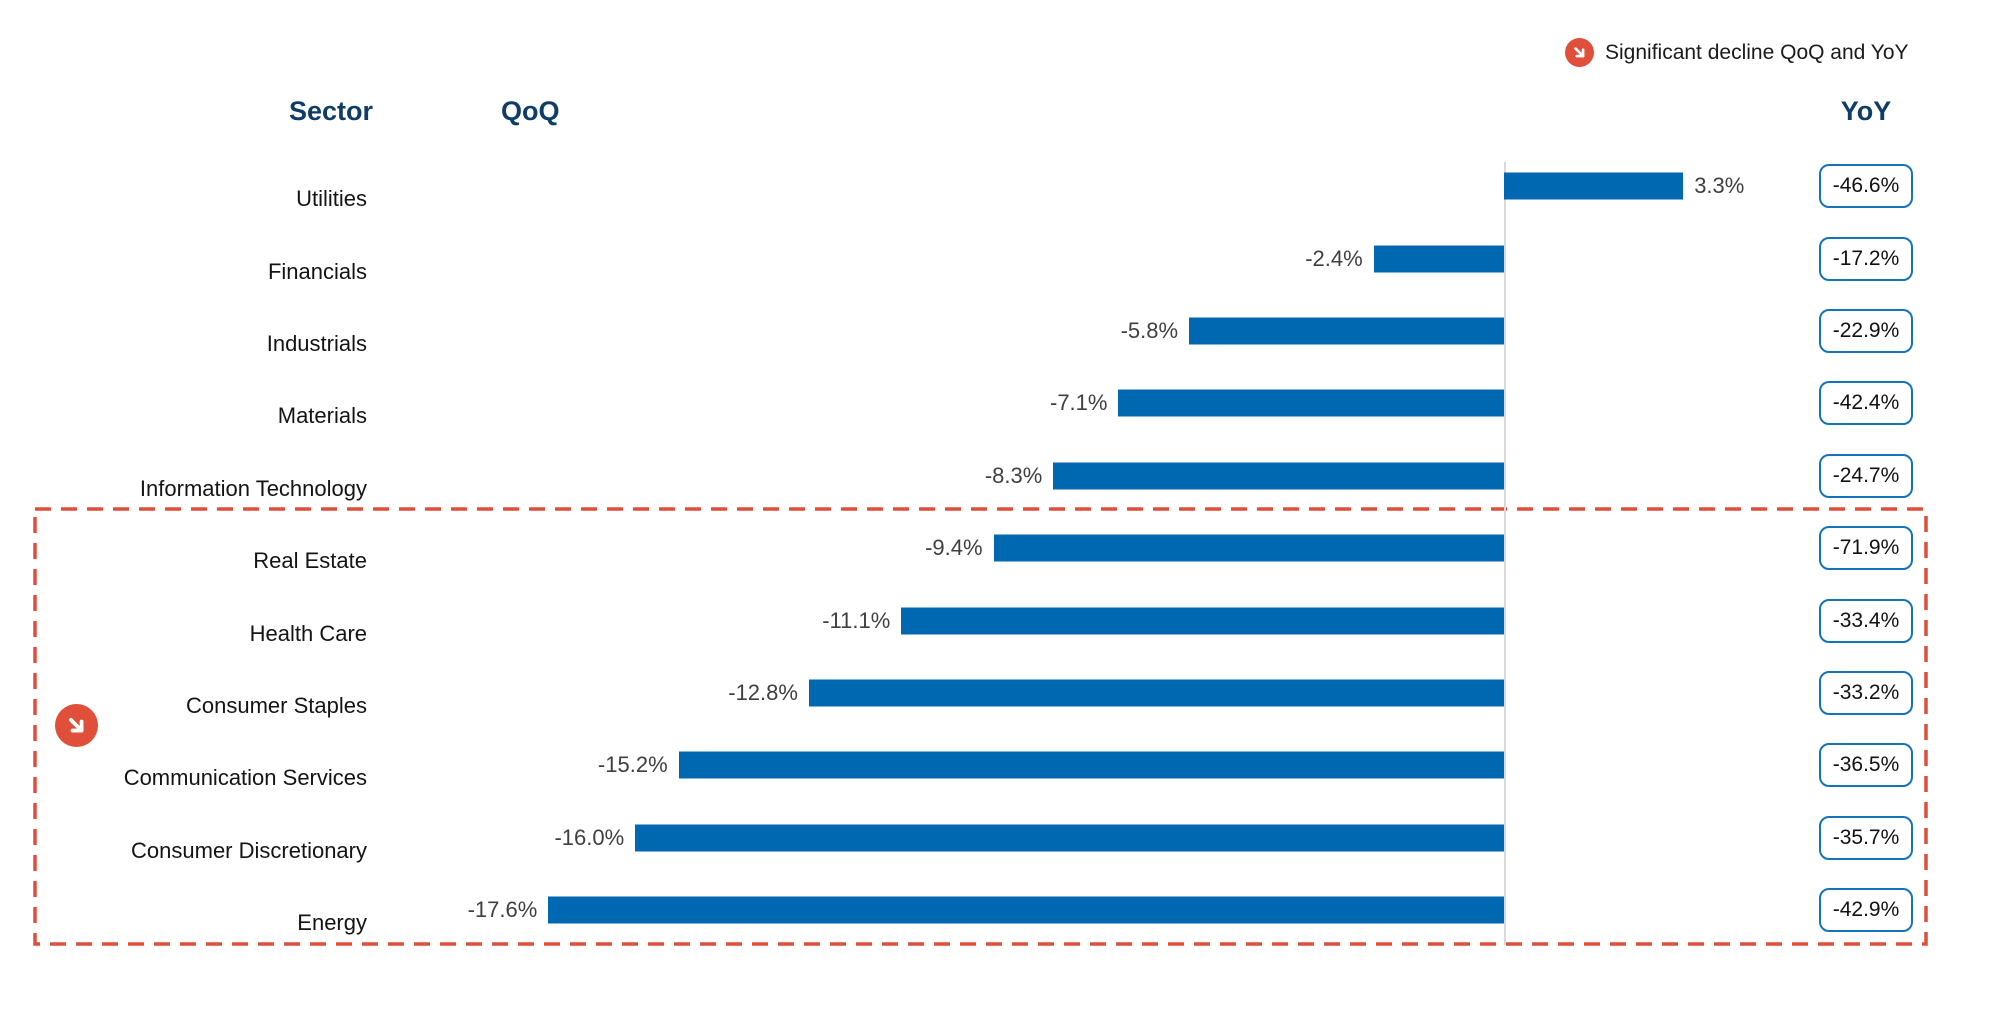  What do you see at coordinates (1866, 330) in the screenshot?
I see `yoy-value-badge: -22.9%` at bounding box center [1866, 330].